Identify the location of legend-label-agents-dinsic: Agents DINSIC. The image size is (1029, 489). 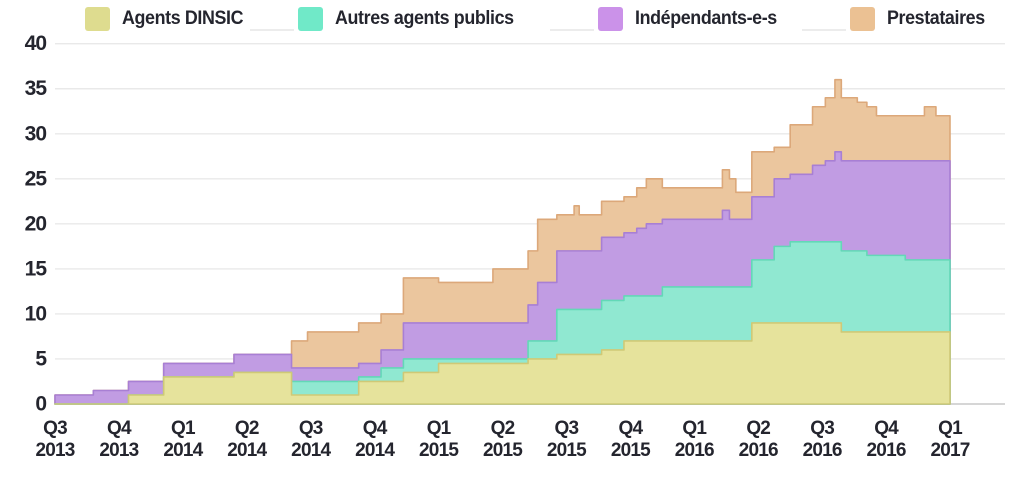
(183, 18).